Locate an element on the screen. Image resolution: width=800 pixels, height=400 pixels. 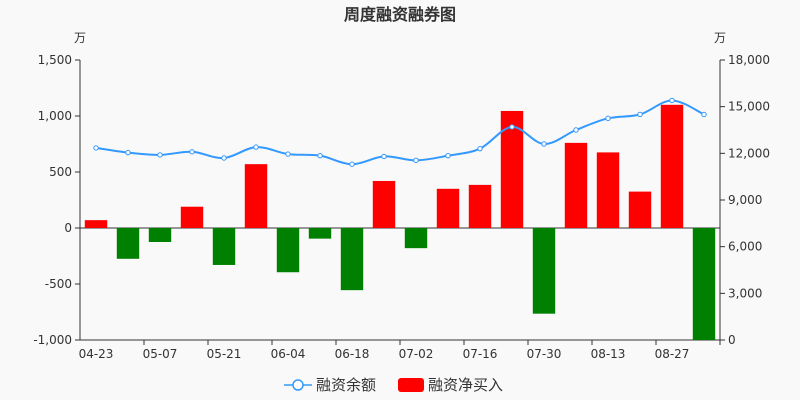
line-series is located at coordinates (400, 132).